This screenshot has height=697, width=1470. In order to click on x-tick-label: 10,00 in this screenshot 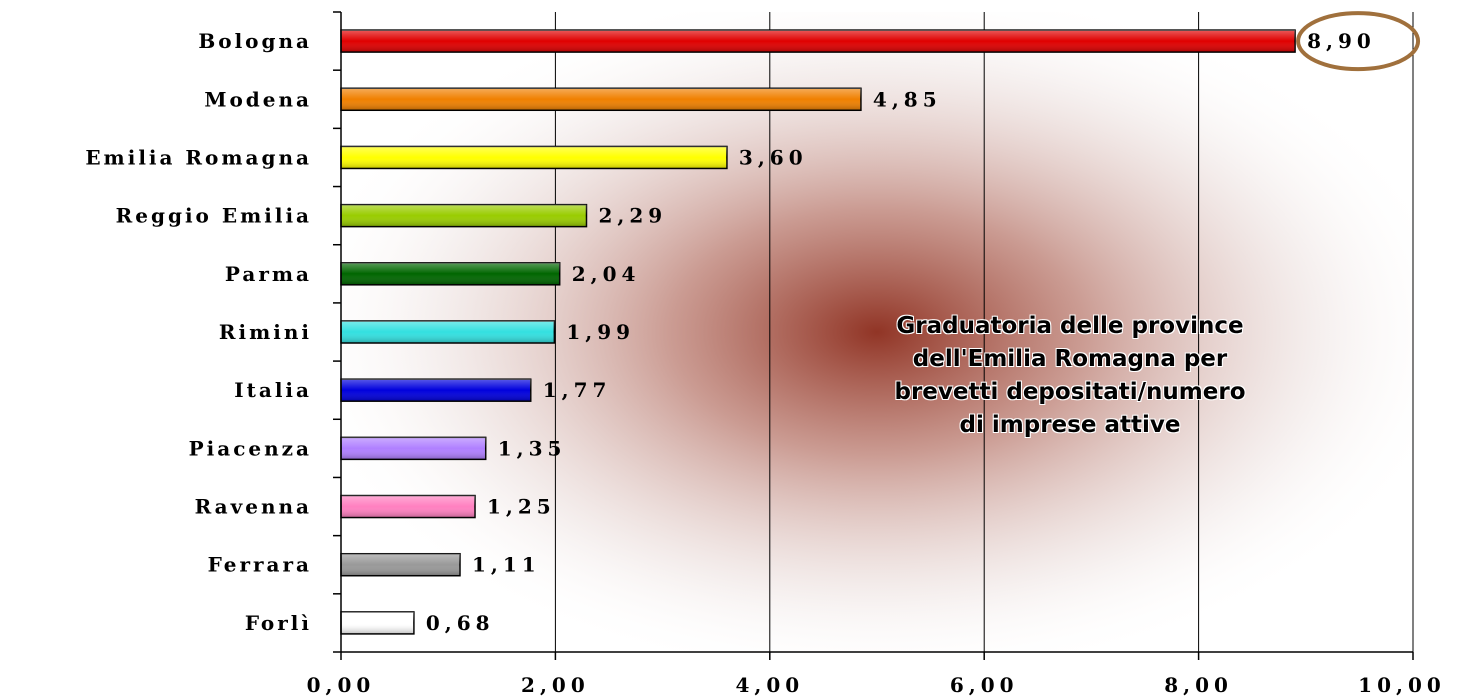, I will do `click(1402, 685)`.